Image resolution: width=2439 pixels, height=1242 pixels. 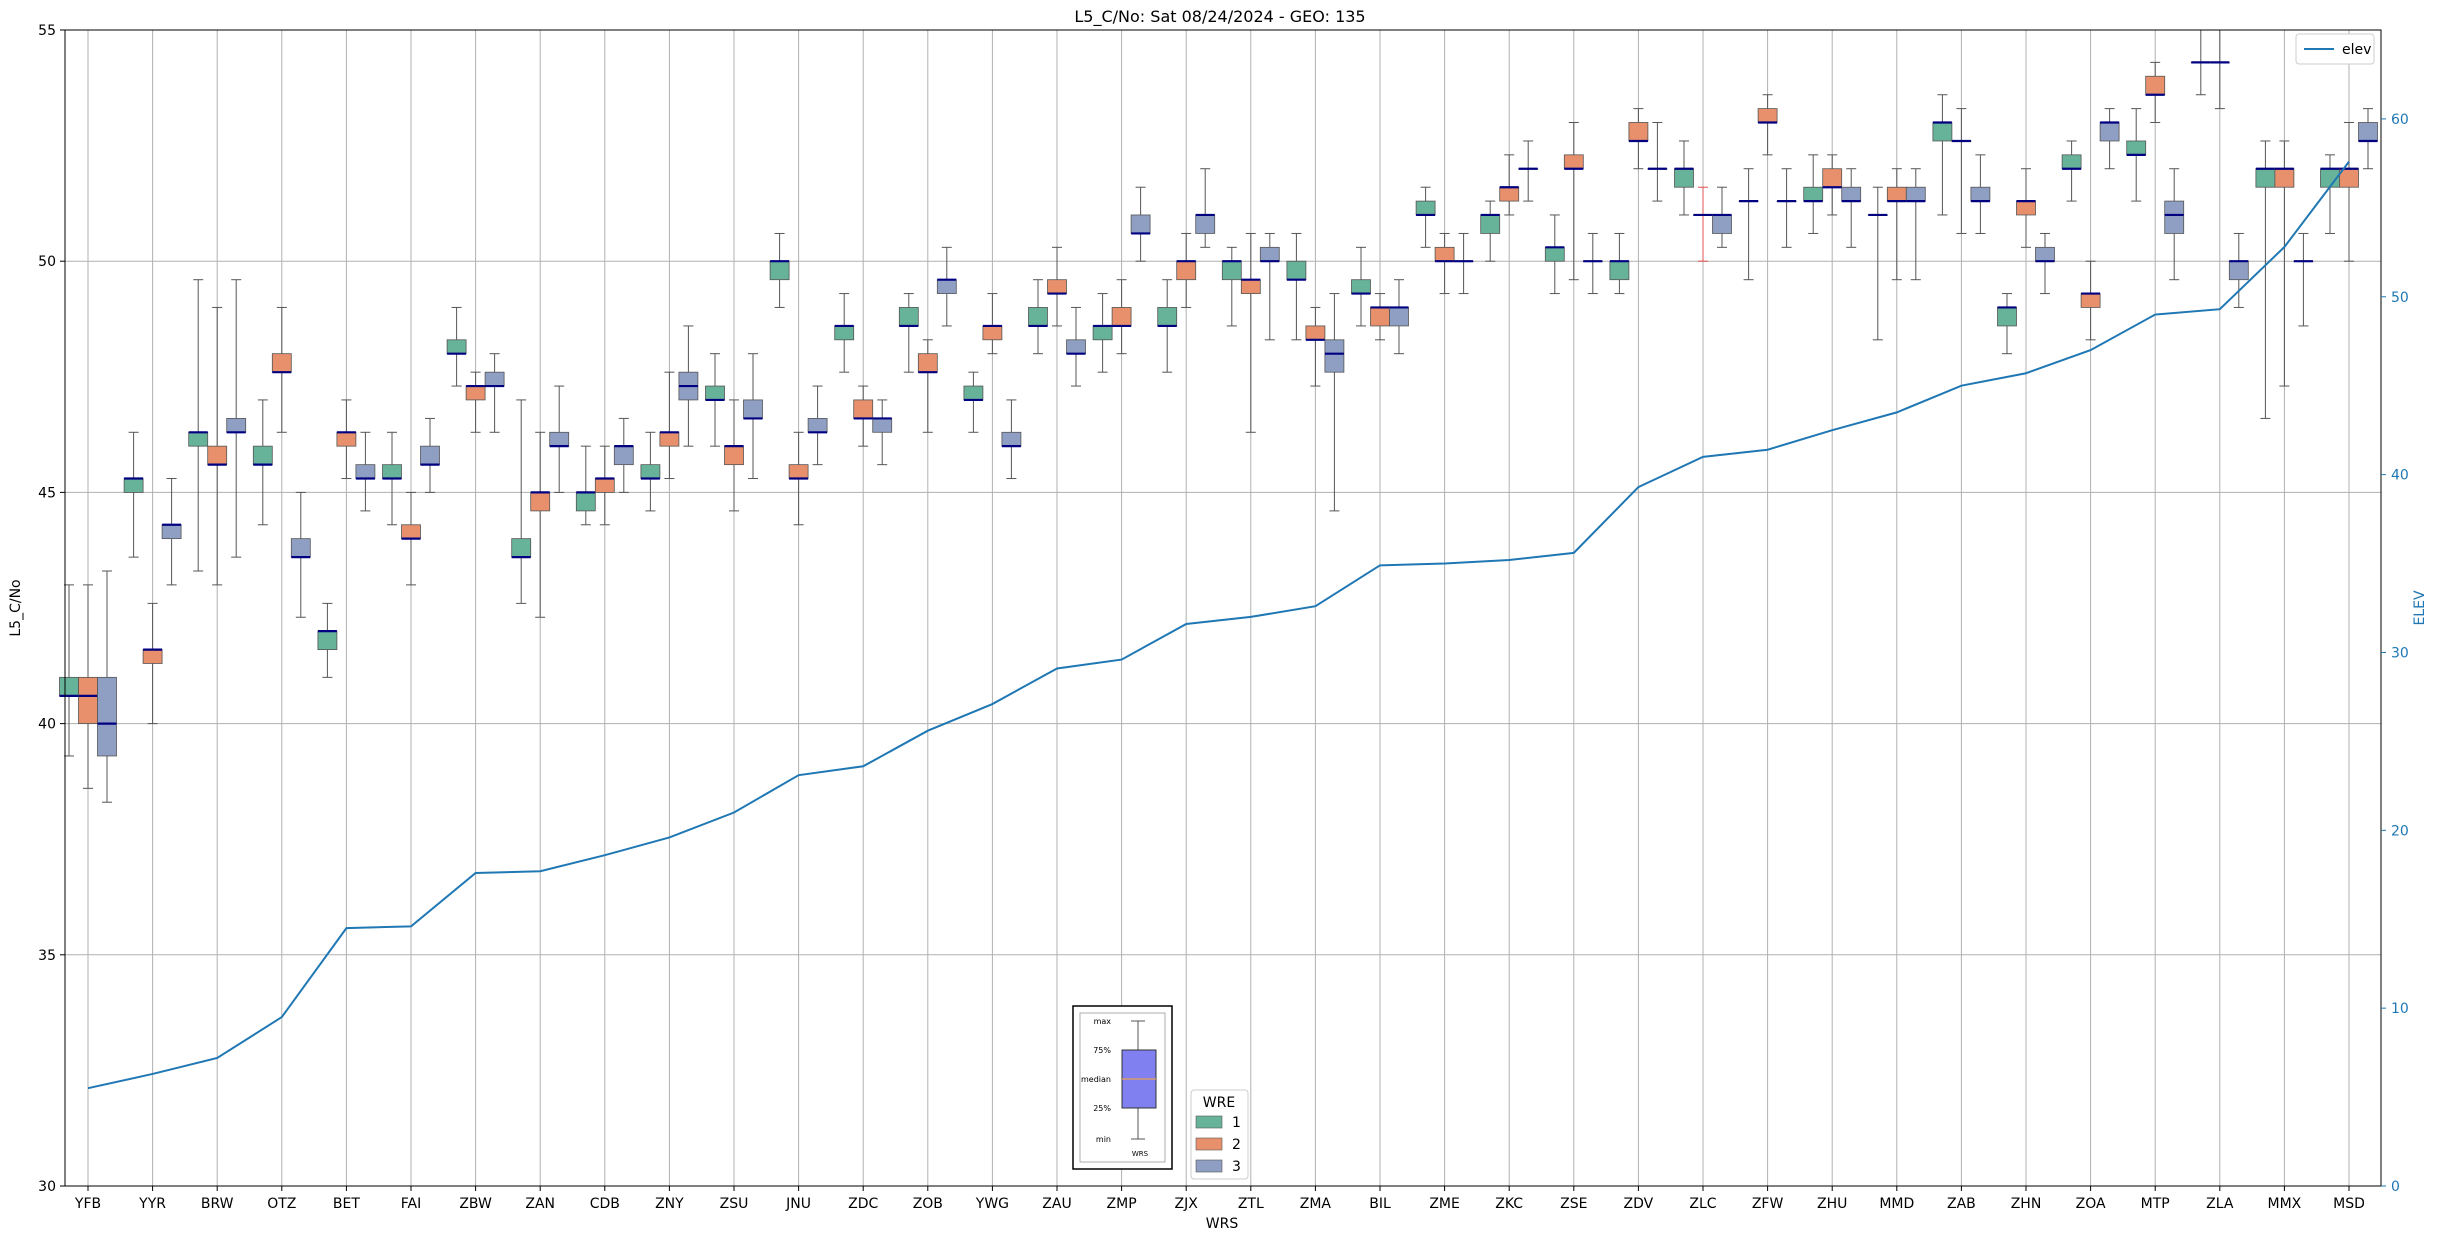 What do you see at coordinates (1219, 17) in the screenshot?
I see `chart-title: L5_C/No: Sat 08/24/2024 - GEO: 135` at bounding box center [1219, 17].